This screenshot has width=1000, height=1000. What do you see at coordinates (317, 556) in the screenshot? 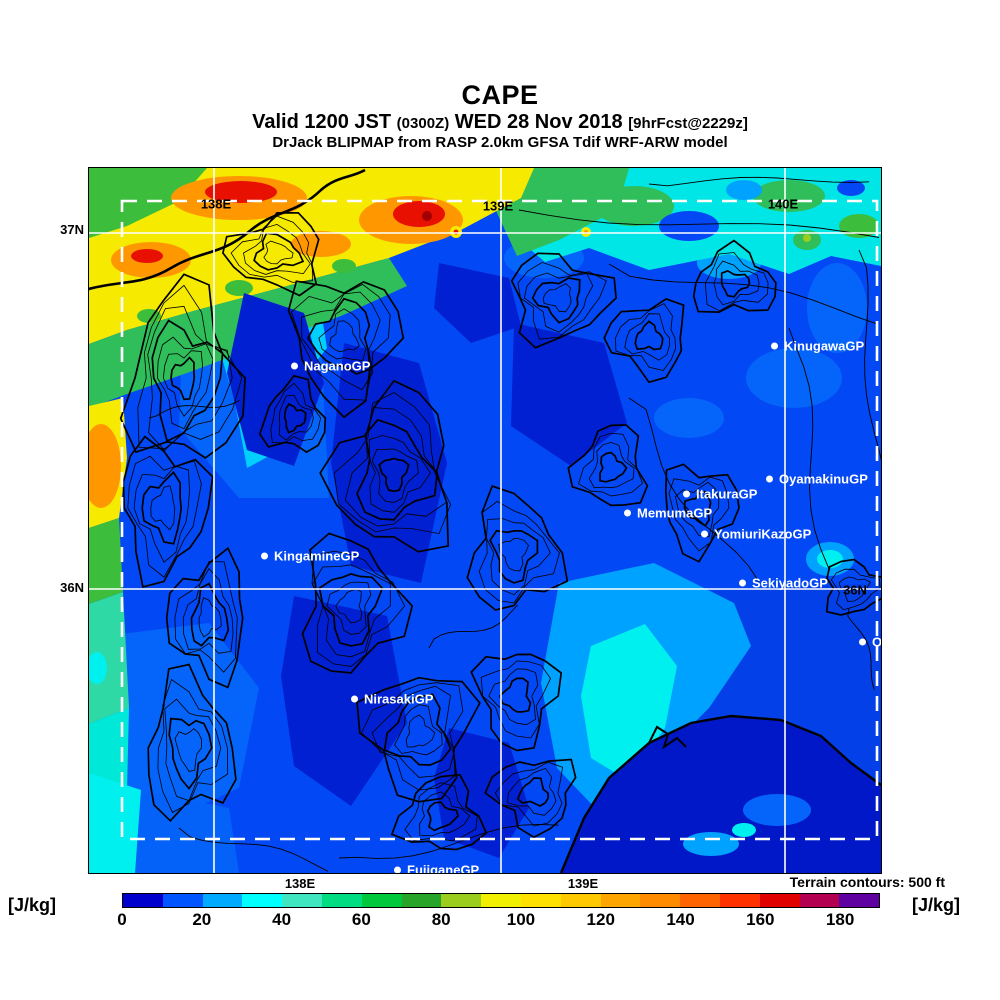
I see `site-label: KingamineGP` at bounding box center [317, 556].